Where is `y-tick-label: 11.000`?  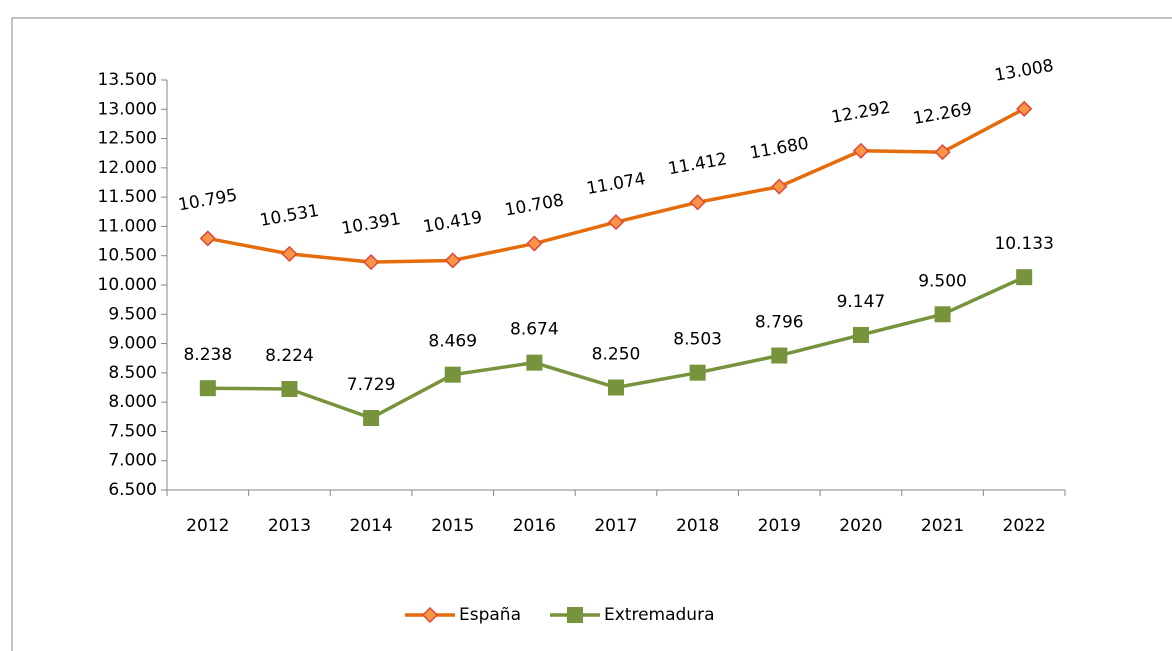
y-tick-label: 11.000 is located at coordinates (127, 226).